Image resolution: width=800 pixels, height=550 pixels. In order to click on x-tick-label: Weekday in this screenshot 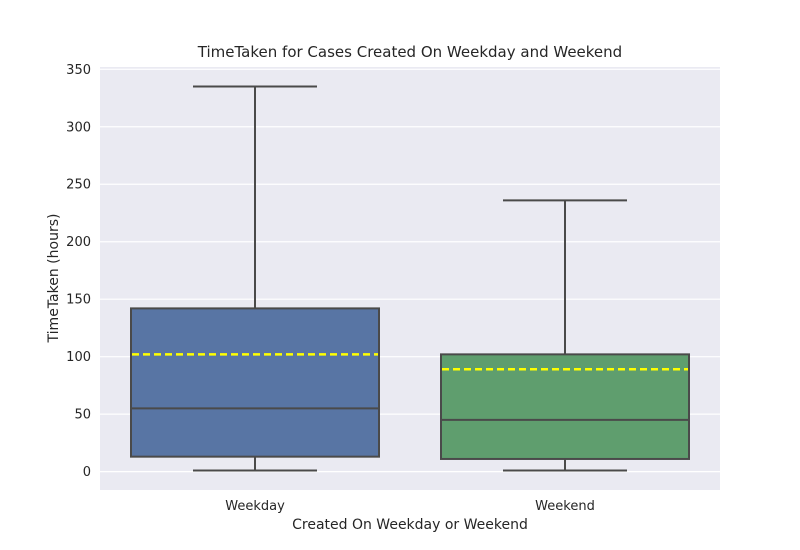, I will do `click(255, 506)`.